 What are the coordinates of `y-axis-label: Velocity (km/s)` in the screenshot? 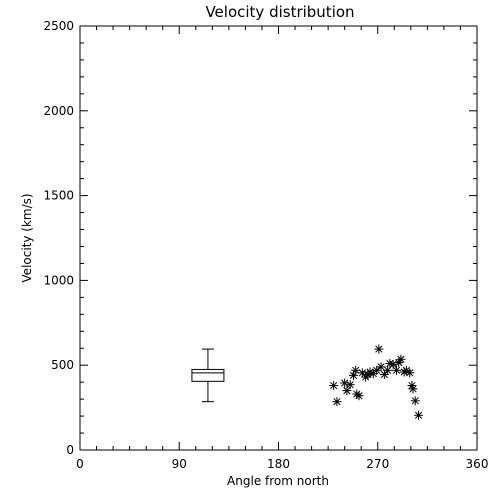 It's located at (27, 237).